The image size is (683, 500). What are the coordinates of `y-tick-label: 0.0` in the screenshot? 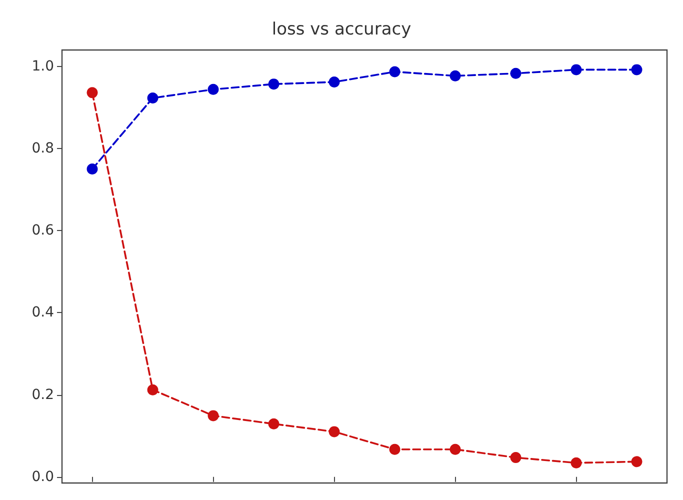 It's located at (43, 476).